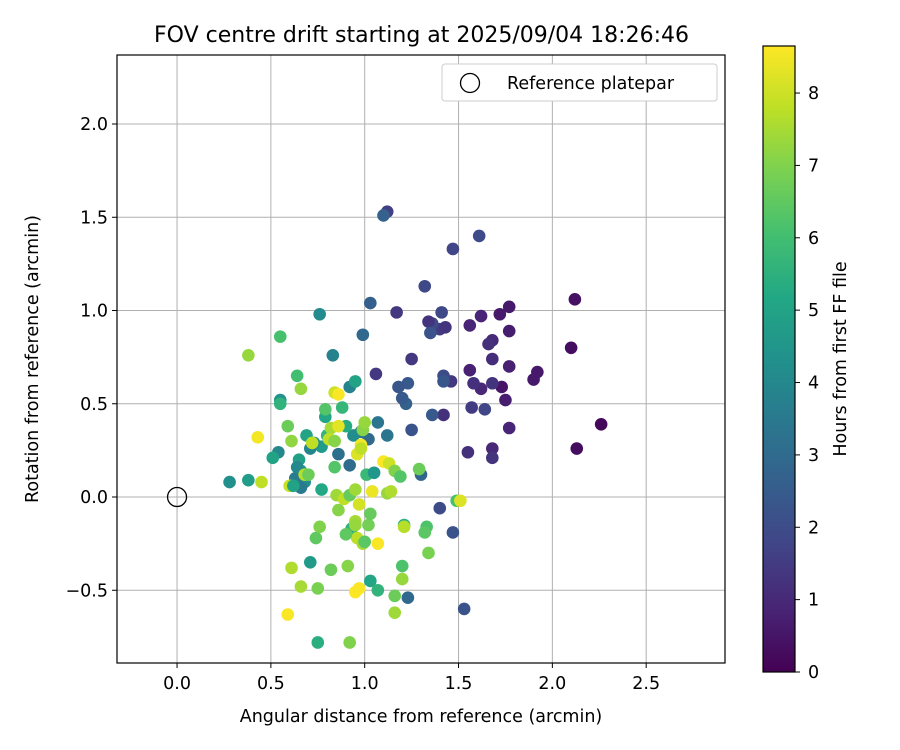  Describe the element at coordinates (813, 166) in the screenshot. I see `colorbar-tick-label: 7` at that location.